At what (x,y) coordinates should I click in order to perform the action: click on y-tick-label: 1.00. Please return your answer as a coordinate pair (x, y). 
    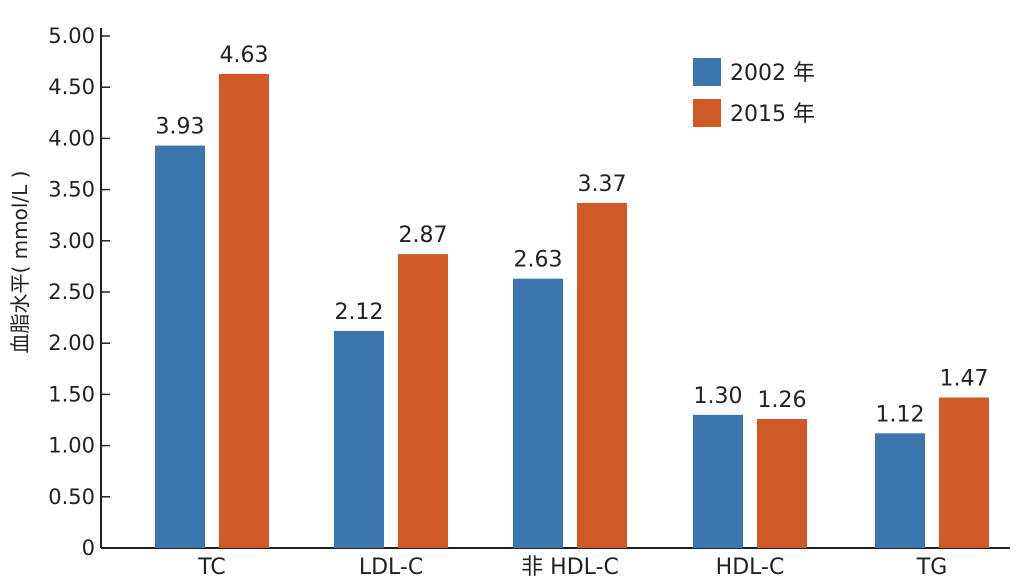
    Looking at the image, I should click on (71, 446).